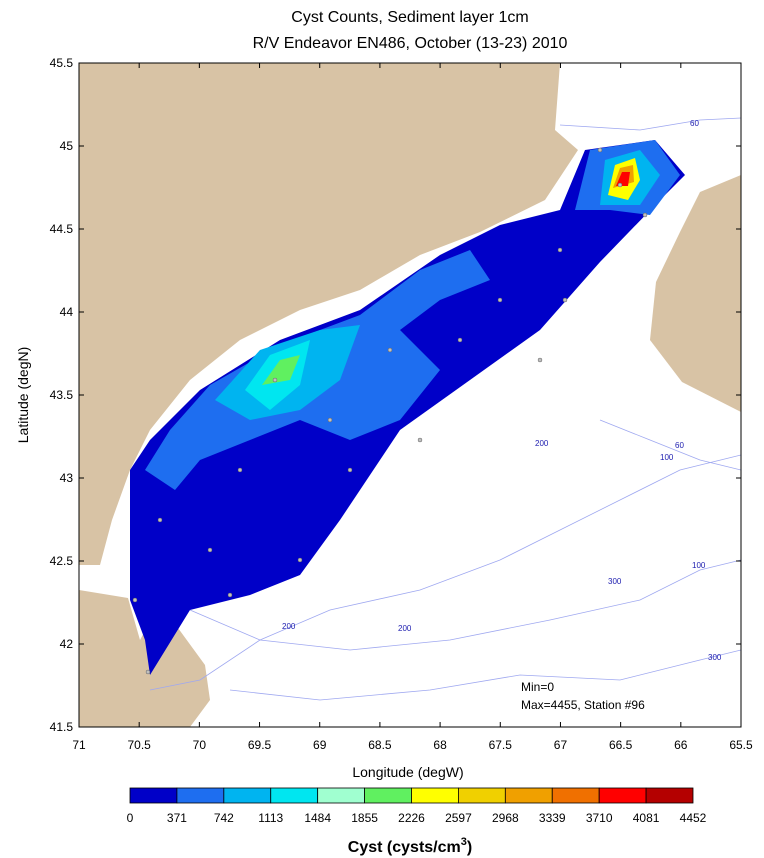 Image resolution: width=764 pixels, height=858 pixels. Describe the element at coordinates (501, 745) in the screenshot. I see `x-tick-label: 67.5` at that location.